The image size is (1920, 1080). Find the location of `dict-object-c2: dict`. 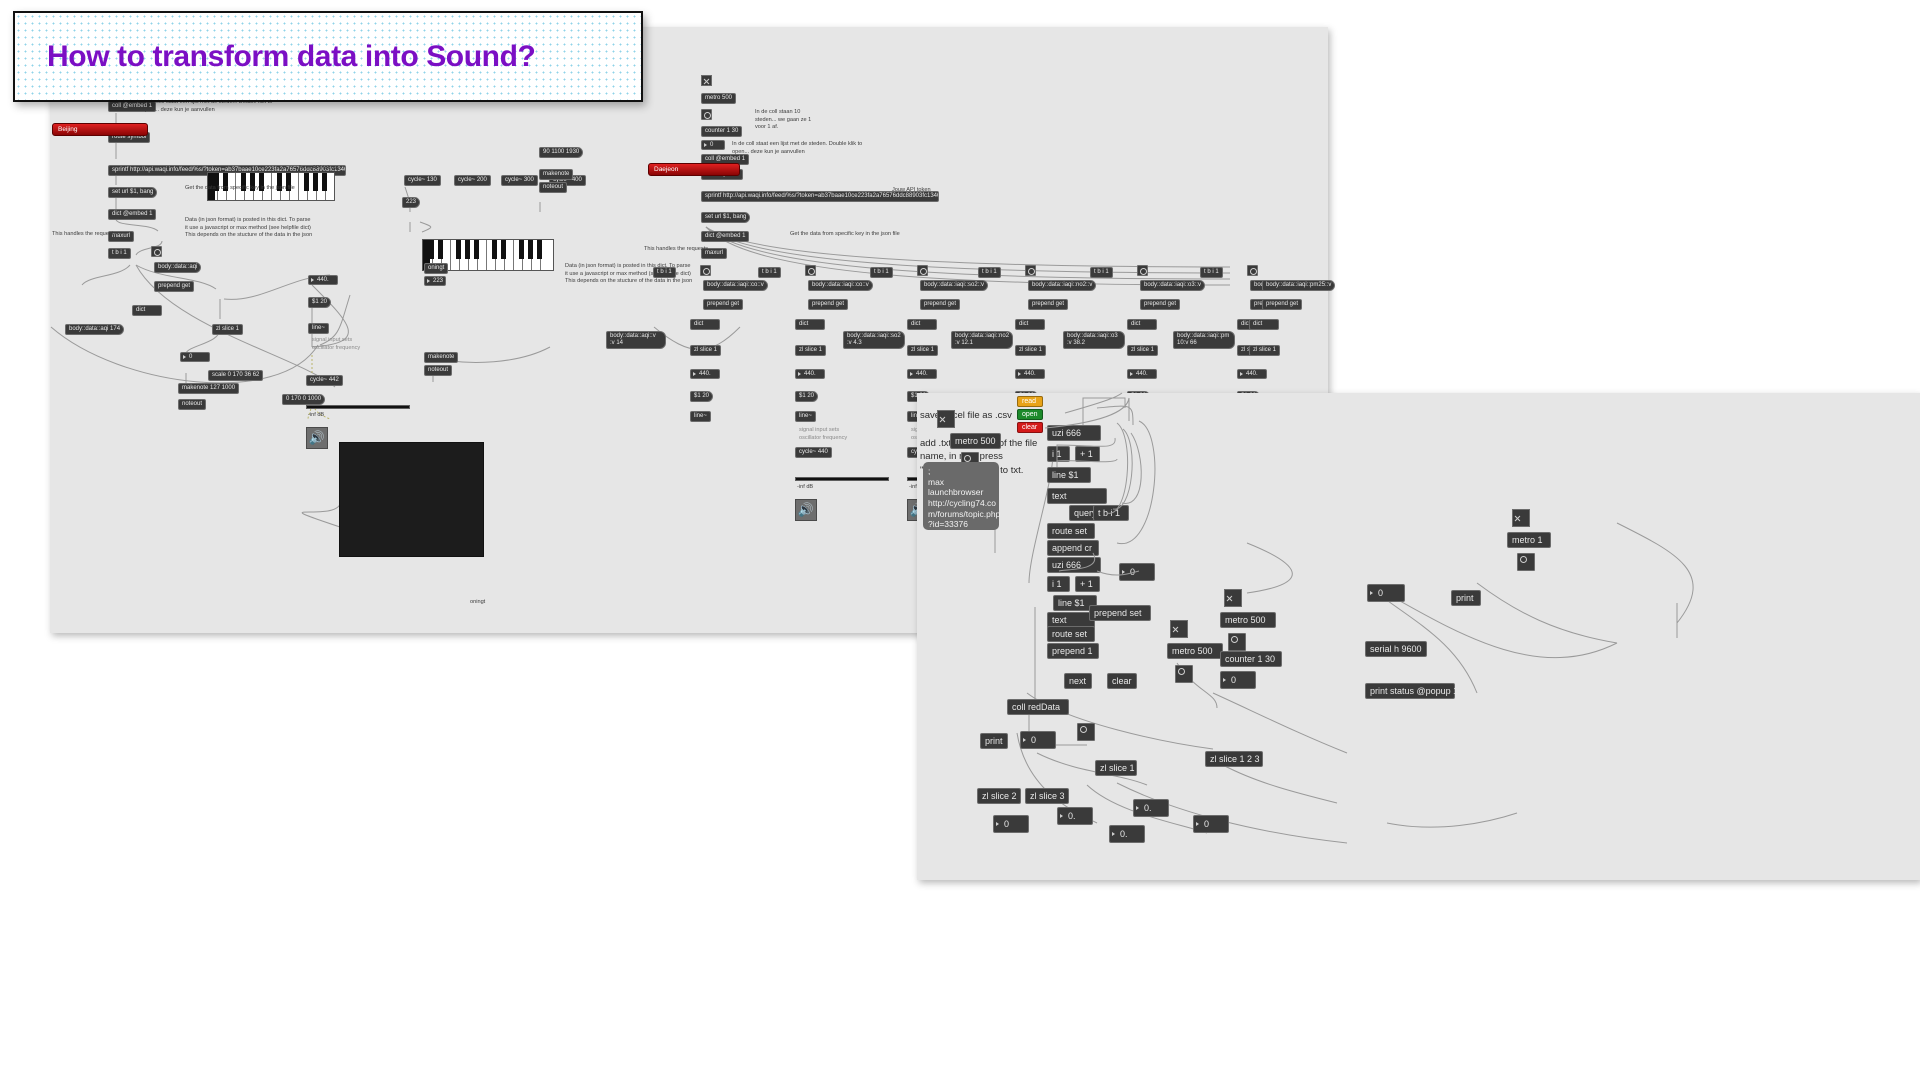

dict-object-c2: dict is located at coordinates (922, 324).